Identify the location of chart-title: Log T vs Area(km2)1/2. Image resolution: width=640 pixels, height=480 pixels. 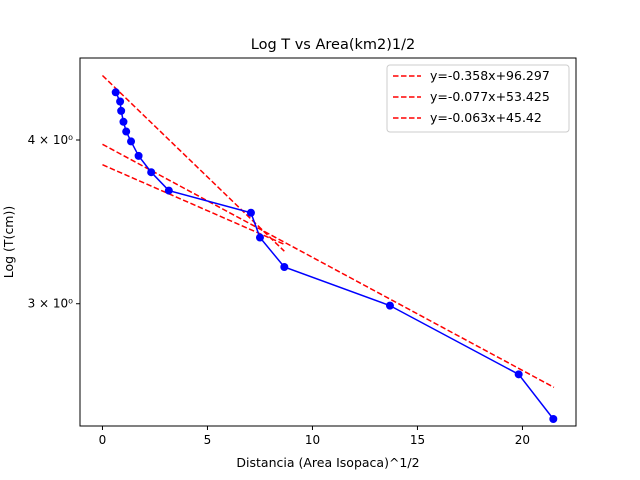
(333, 45).